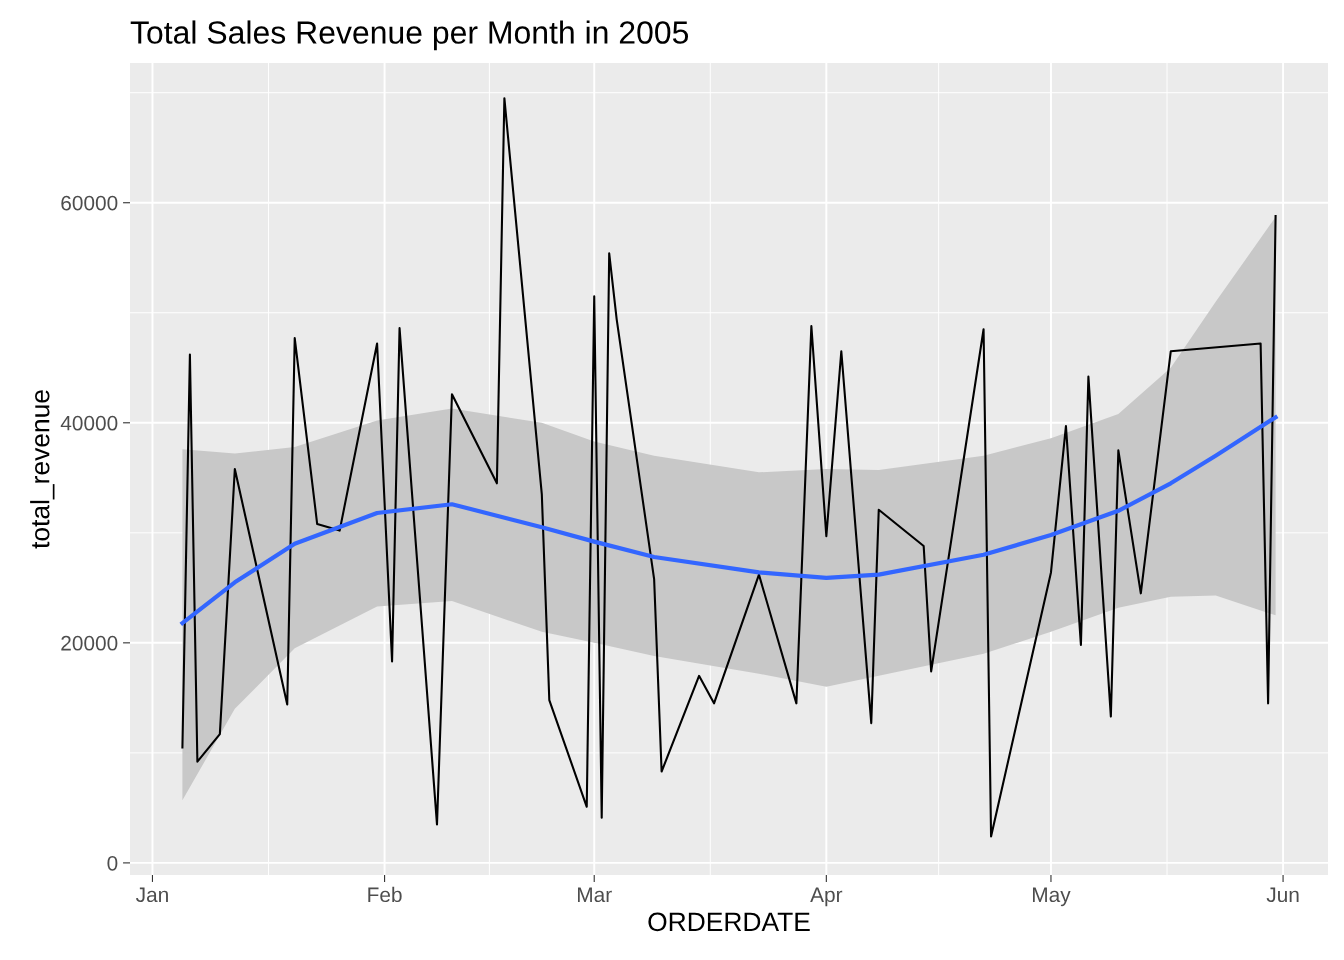 The width and height of the screenshot is (1344, 960). Describe the element at coordinates (89, 203) in the screenshot. I see `y-tick-label: 60000` at that location.